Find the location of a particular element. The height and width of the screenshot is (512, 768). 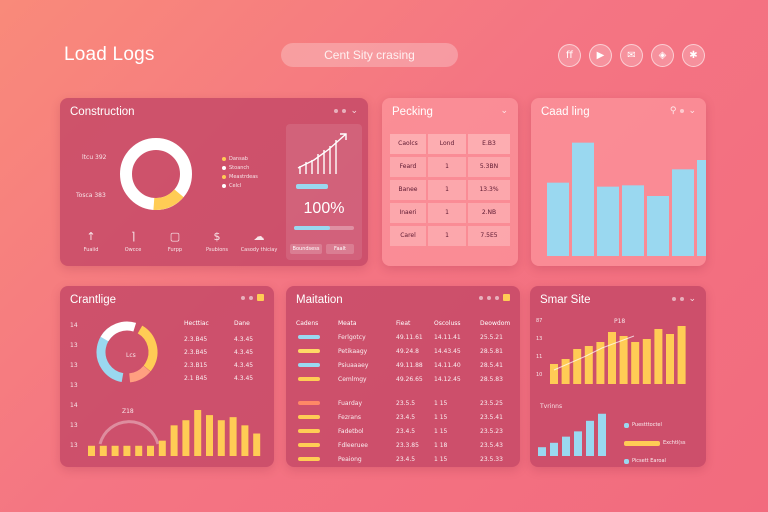

panel-controls: ⚲ ⌄ is located at coordinates (682, 111).